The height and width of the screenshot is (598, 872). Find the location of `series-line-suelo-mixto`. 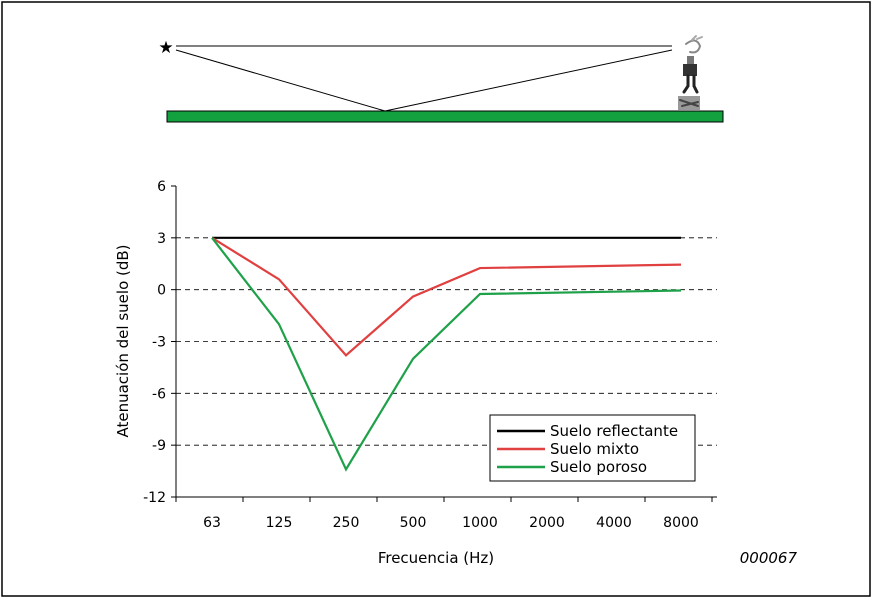

series-line-suelo-mixto is located at coordinates (446, 296).